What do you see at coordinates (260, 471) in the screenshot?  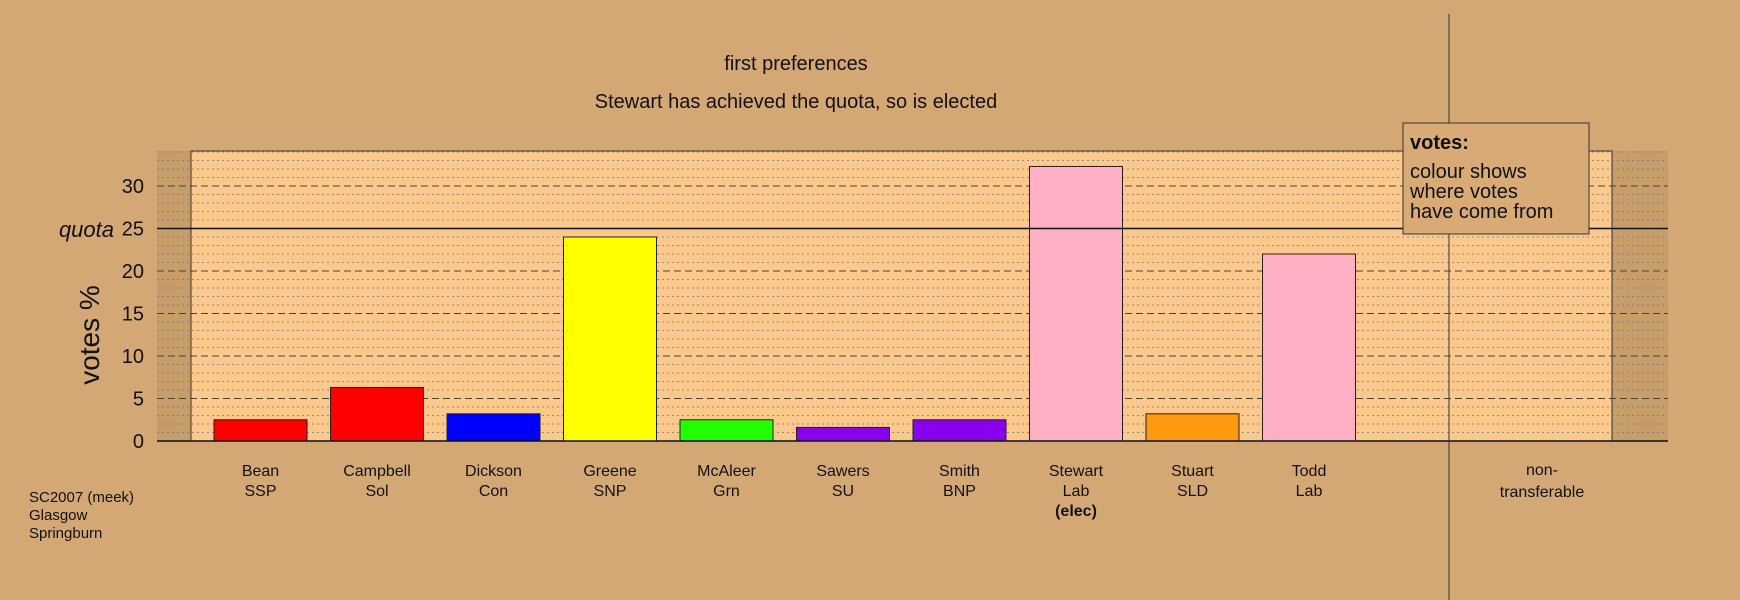 I see `category-name-label: Bean` at bounding box center [260, 471].